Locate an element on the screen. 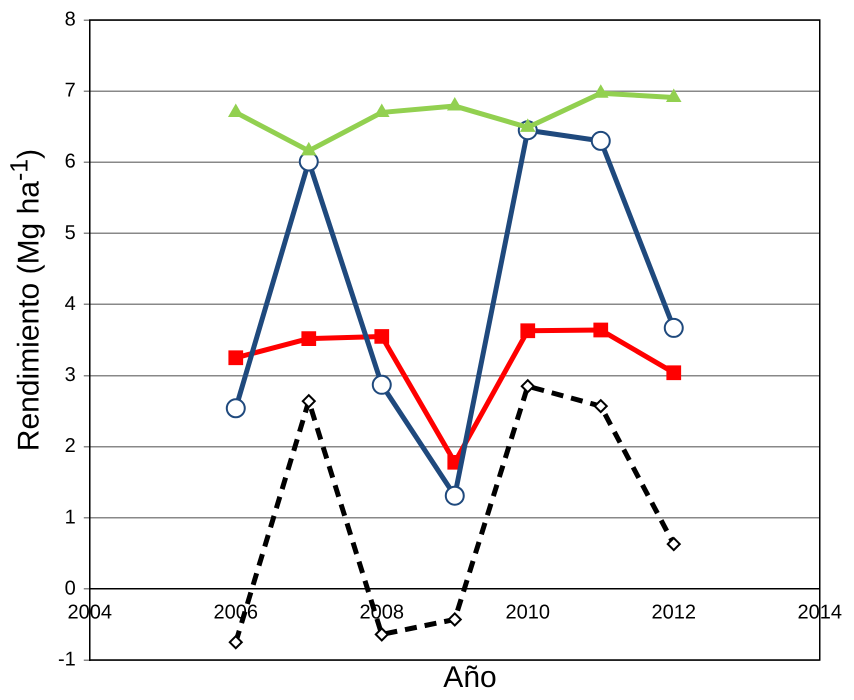 This screenshot has width=854, height=700. y-tick-label: 7 is located at coordinates (70, 91).